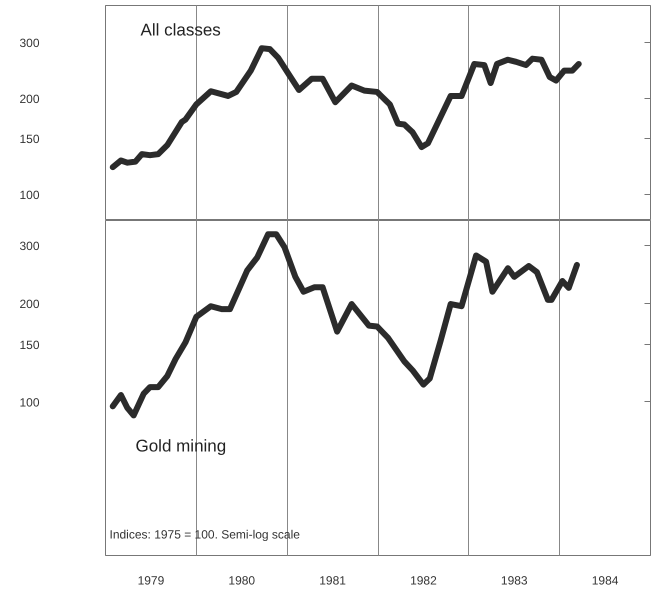  Describe the element at coordinates (424, 581) in the screenshot. I see `x-tick-label: 1982` at that location.